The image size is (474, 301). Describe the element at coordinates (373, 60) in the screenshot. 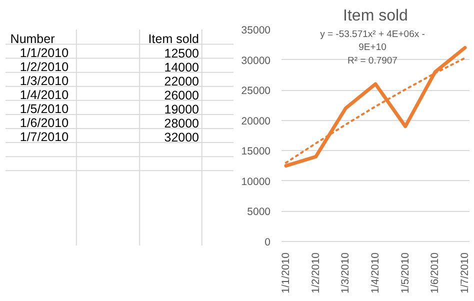

I see `annotation: R² = 0.7907` at that location.